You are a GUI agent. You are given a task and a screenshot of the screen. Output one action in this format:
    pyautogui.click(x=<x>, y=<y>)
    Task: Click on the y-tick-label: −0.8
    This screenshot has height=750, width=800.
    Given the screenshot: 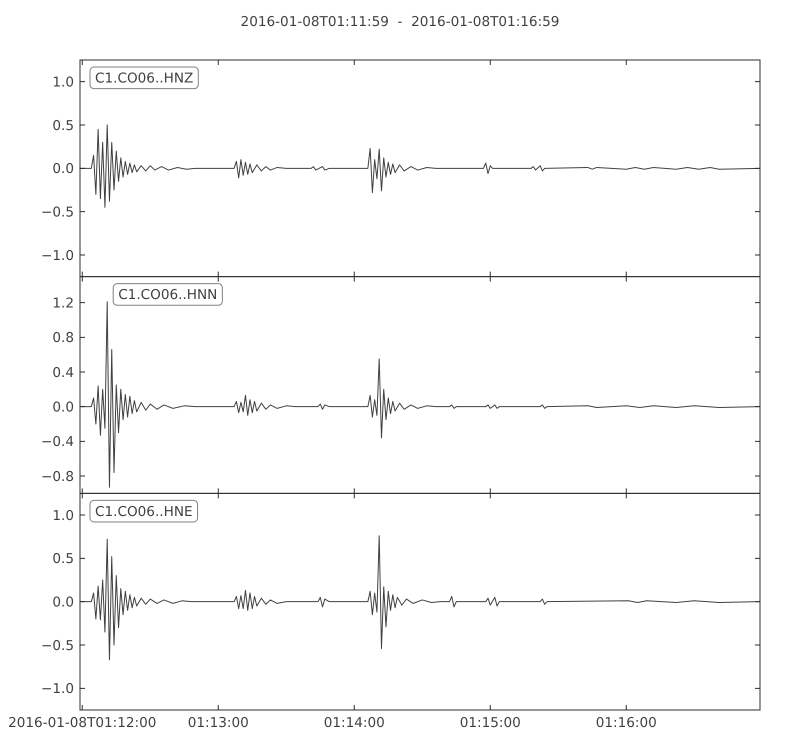 What is the action you would take?
    pyautogui.click(x=57, y=476)
    